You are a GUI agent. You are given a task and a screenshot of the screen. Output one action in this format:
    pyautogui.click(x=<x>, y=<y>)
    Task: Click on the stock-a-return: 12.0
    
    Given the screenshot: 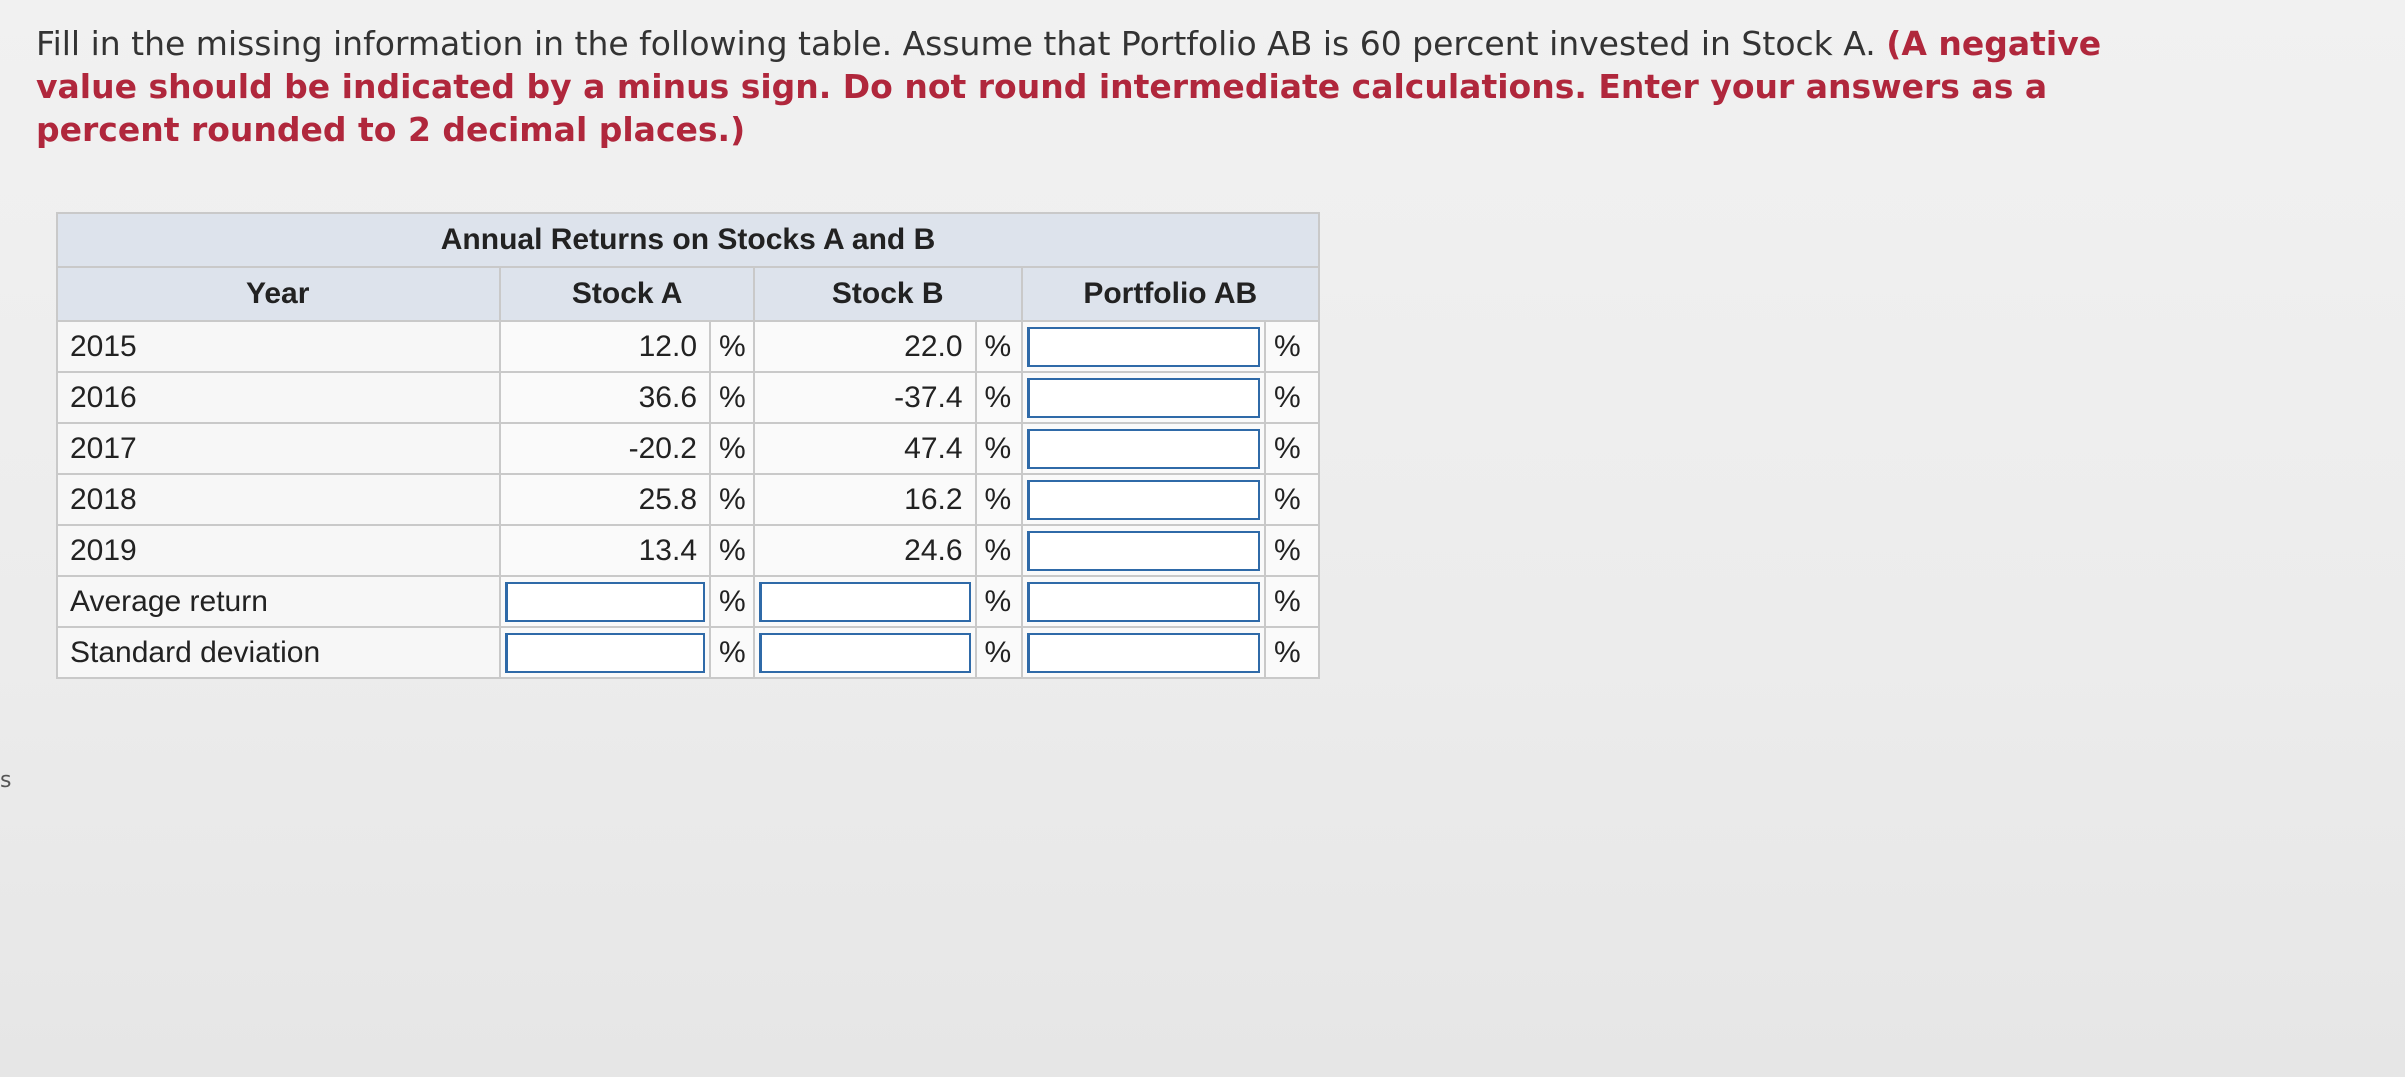 What is the action you would take?
    pyautogui.click(x=605, y=346)
    